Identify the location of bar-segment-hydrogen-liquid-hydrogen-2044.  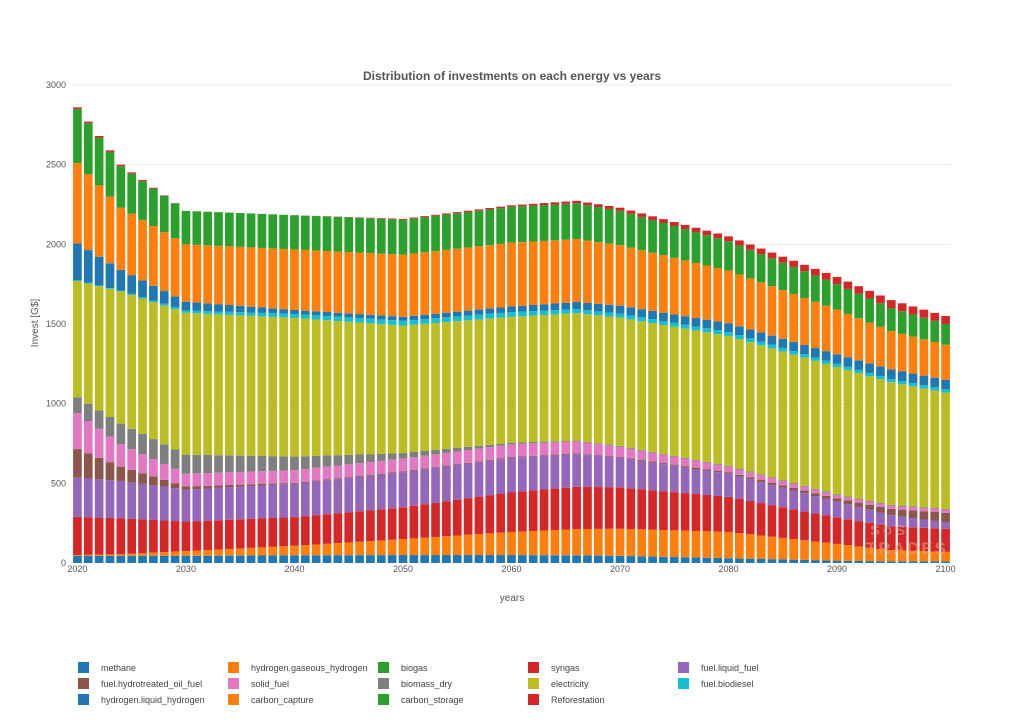
(338, 314).